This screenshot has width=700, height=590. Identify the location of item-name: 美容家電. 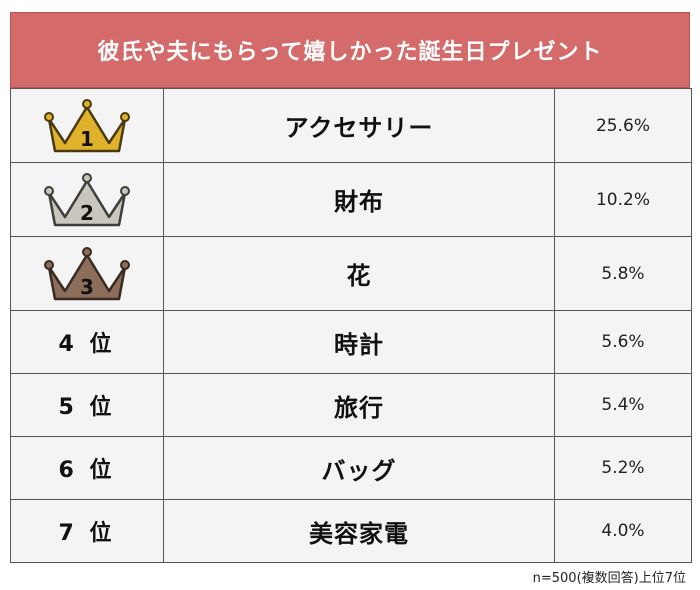
(359, 531).